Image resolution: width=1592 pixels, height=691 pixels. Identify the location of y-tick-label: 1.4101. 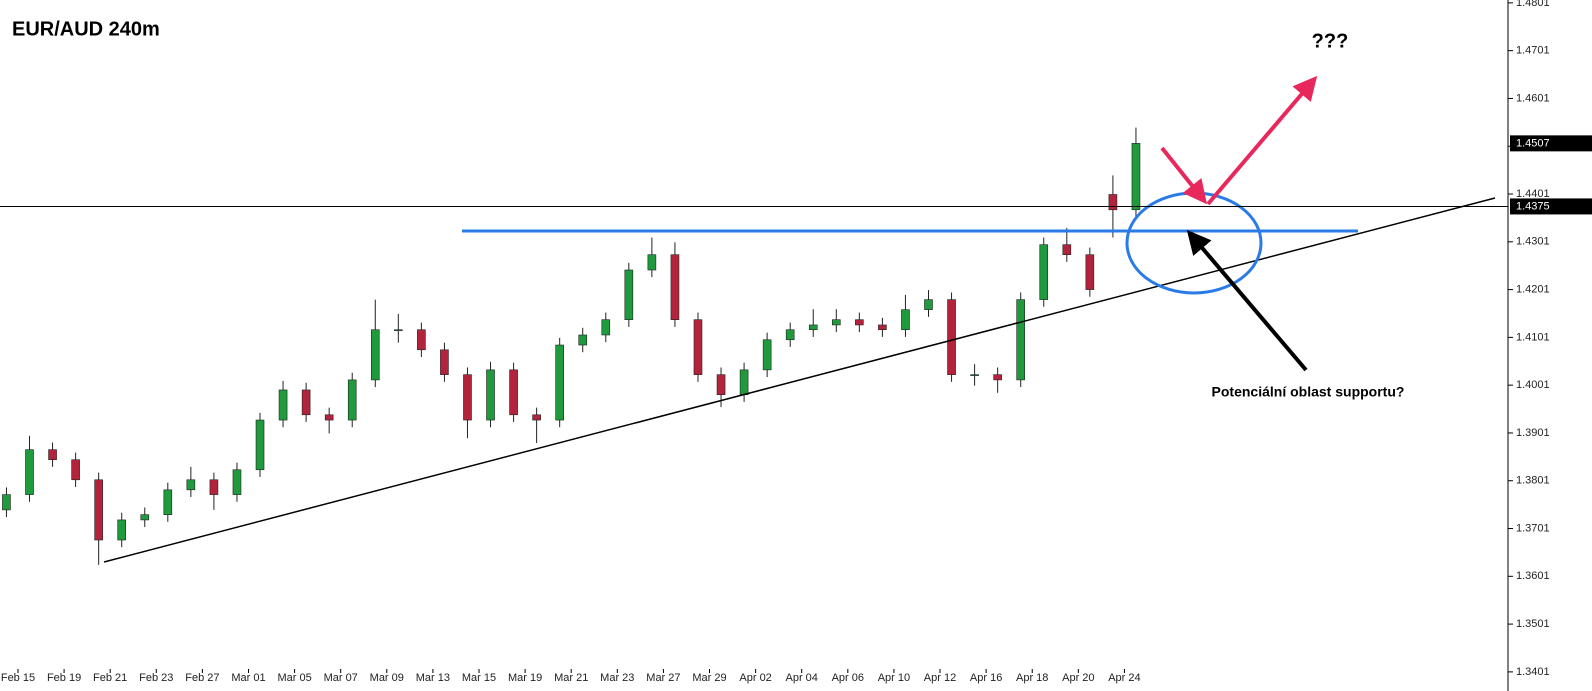
(1533, 337).